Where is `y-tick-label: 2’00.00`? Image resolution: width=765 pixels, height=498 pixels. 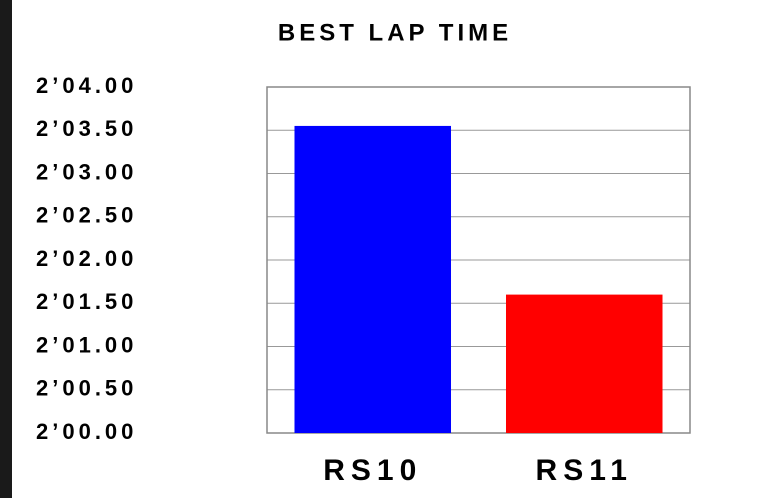
y-tick-label: 2’00.00 is located at coordinates (86, 431).